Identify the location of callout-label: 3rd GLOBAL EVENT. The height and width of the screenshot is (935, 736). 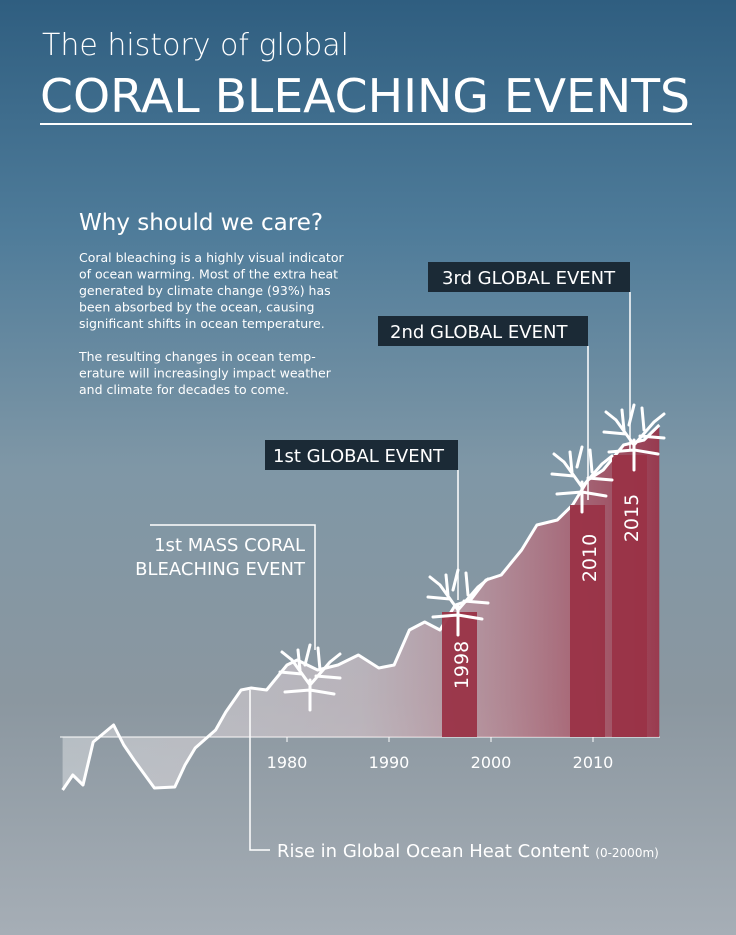
(529, 278).